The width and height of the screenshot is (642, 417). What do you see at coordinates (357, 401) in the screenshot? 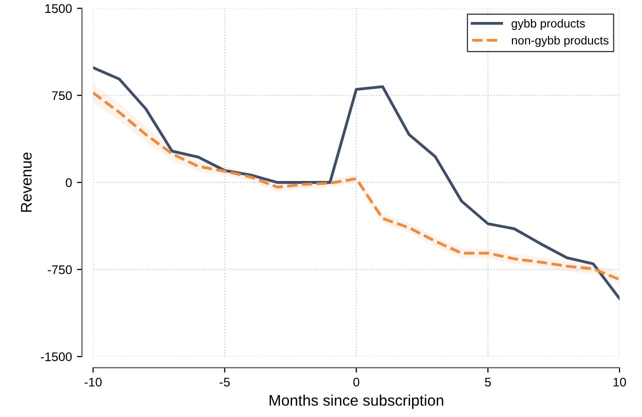
I see `x-axis-title: Months since subscription` at bounding box center [357, 401].